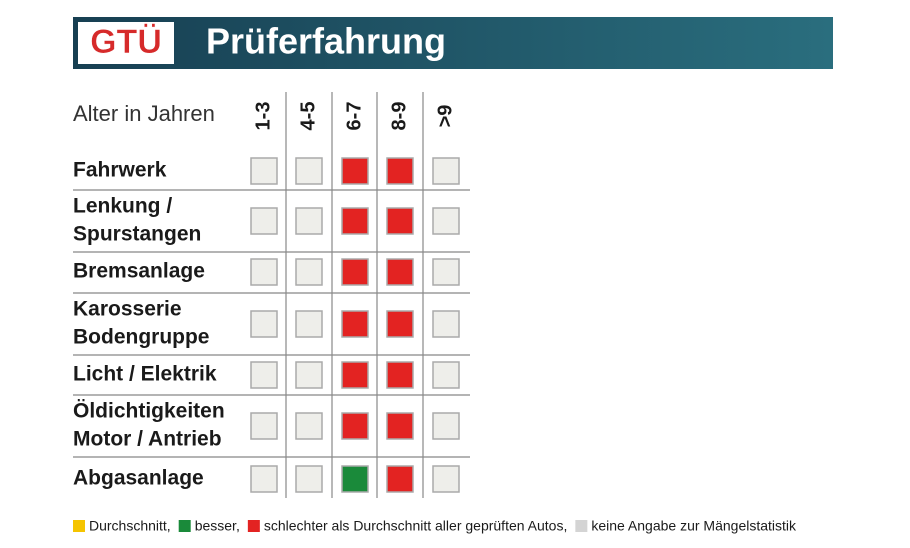 The height and width of the screenshot is (548, 910). Describe the element at coordinates (127, 309) in the screenshot. I see `row-label: Karosserie` at that location.